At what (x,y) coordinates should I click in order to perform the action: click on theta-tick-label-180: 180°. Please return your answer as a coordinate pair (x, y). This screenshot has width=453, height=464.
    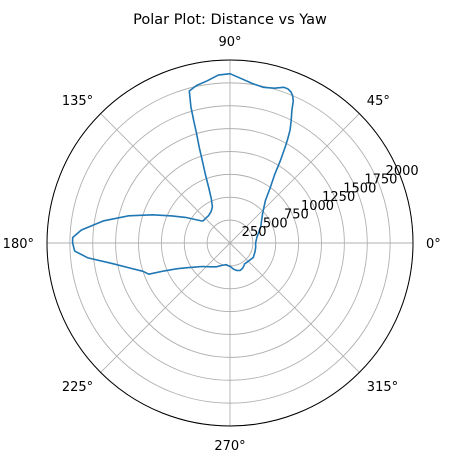
    Looking at the image, I should click on (18, 244).